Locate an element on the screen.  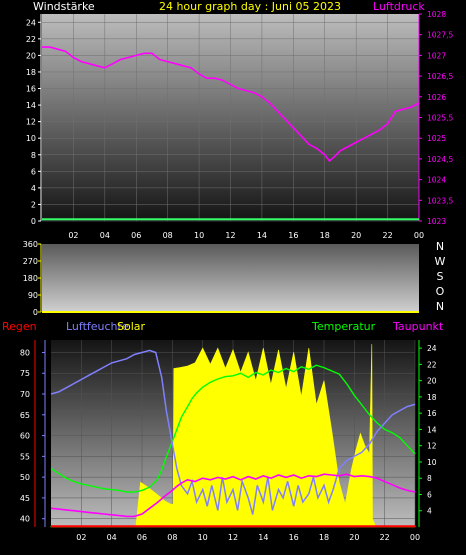
humidity-tick-label: 50 is located at coordinates (25, 477).